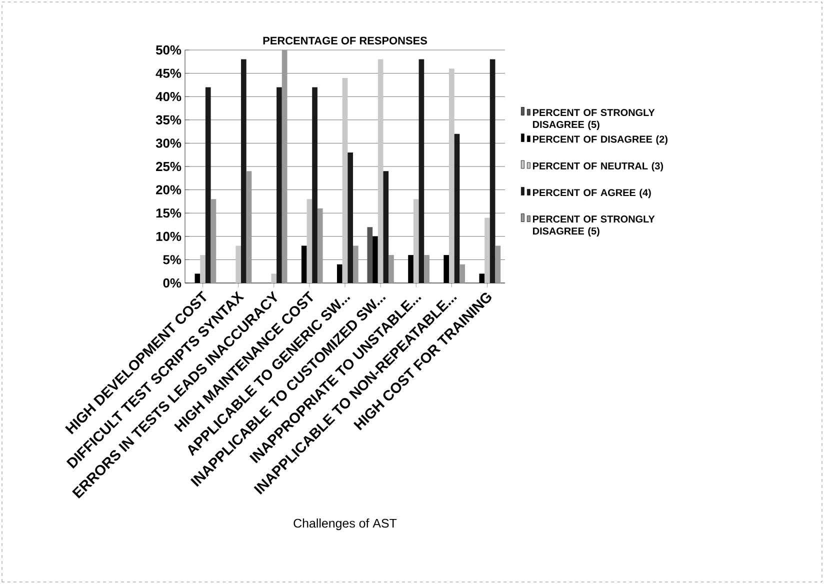 The height and width of the screenshot is (584, 824). What do you see at coordinates (172, 283) in the screenshot?
I see `y-tick-label: 0%` at bounding box center [172, 283].